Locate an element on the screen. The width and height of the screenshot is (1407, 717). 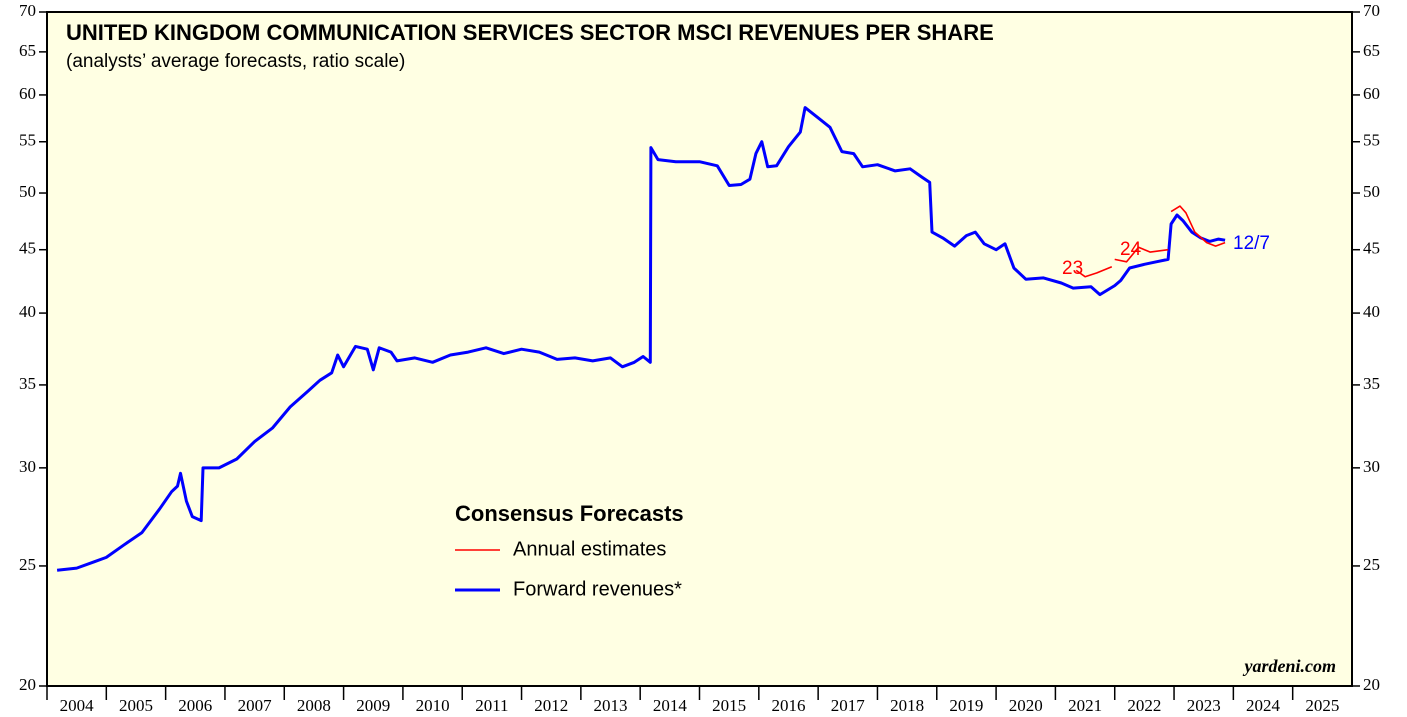
x-tick-label: 2025 is located at coordinates (1322, 705).